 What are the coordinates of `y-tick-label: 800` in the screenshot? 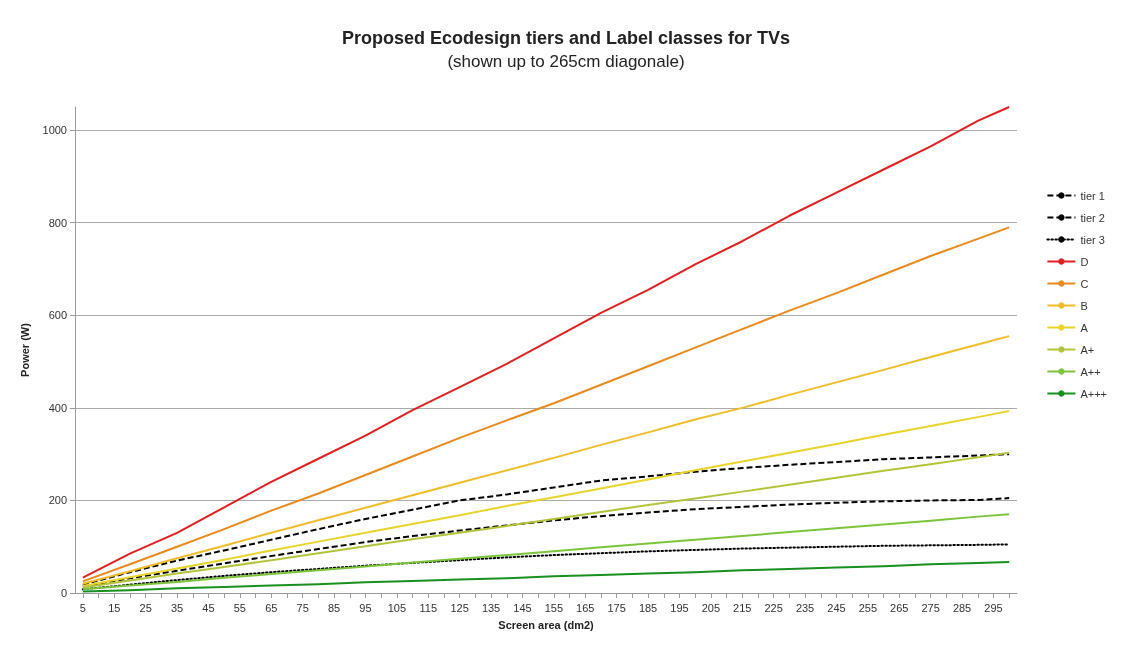 It's located at (57, 222).